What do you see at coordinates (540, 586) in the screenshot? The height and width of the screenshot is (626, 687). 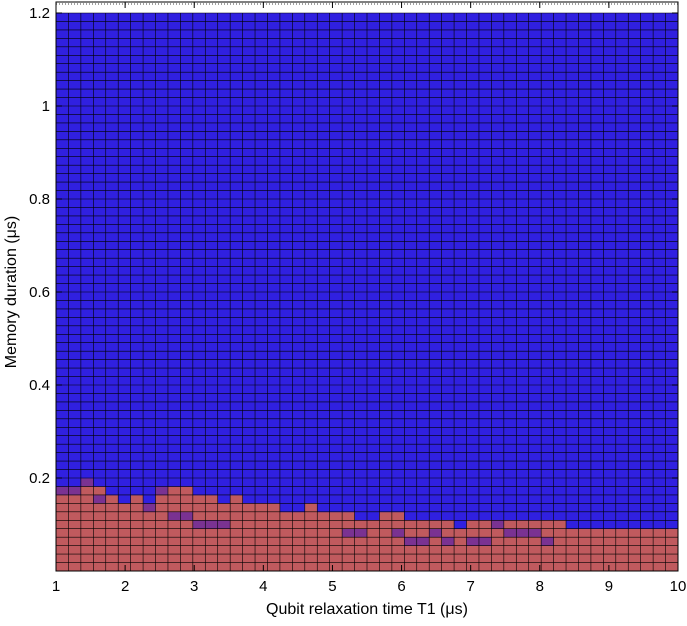 I see `x-tick-label: 8` at bounding box center [540, 586].